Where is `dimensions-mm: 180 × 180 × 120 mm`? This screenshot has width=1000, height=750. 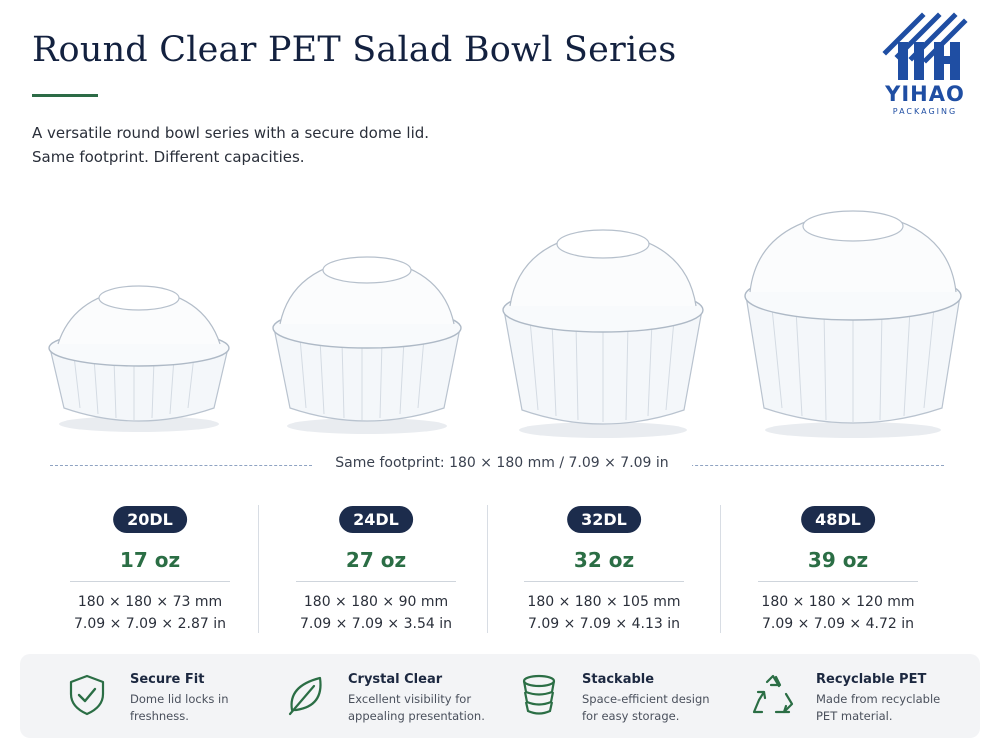 dimensions-mm: 180 × 180 × 120 mm is located at coordinates (838, 602).